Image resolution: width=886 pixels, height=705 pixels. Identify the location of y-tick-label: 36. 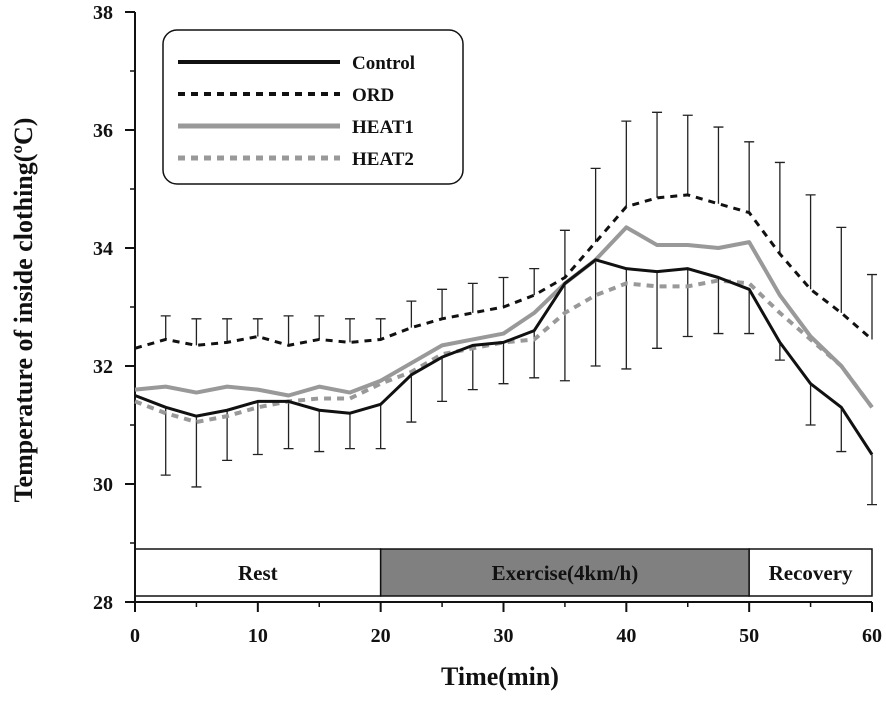
(103, 131).